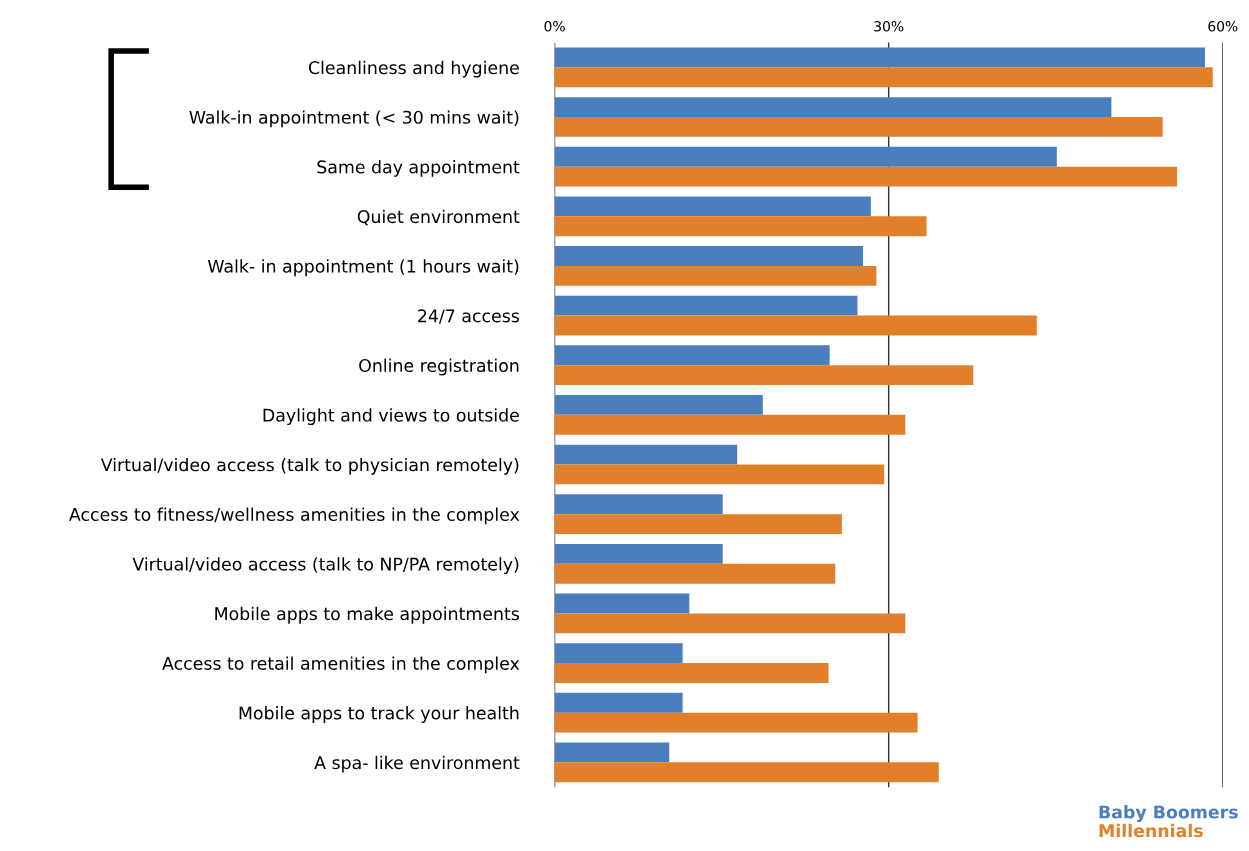 This screenshot has width=1249, height=851. I want to click on y-tick-label: Virtual/video access (talk to NP/PA remotely), so click(325, 565).